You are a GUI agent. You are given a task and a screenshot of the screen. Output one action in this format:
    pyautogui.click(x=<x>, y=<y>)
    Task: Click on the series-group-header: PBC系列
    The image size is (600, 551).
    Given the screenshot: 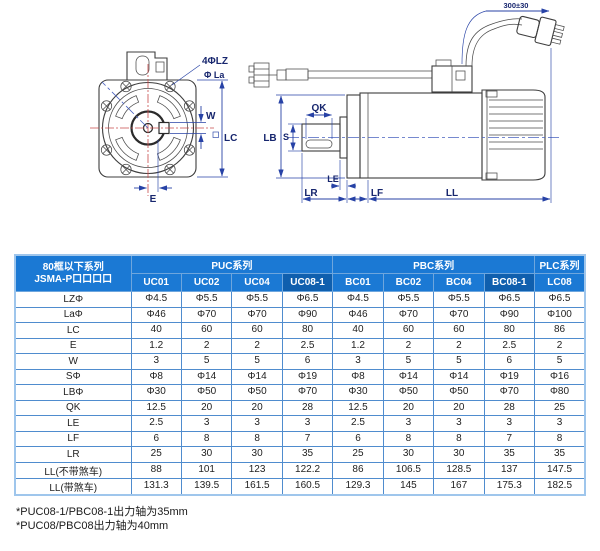 What is the action you would take?
    pyautogui.click(x=433, y=264)
    